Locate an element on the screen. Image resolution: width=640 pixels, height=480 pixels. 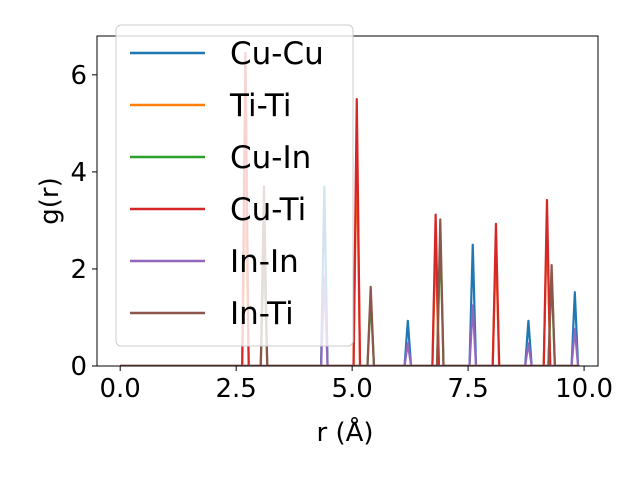
x-tick-label: 2.5 is located at coordinates (235, 389).